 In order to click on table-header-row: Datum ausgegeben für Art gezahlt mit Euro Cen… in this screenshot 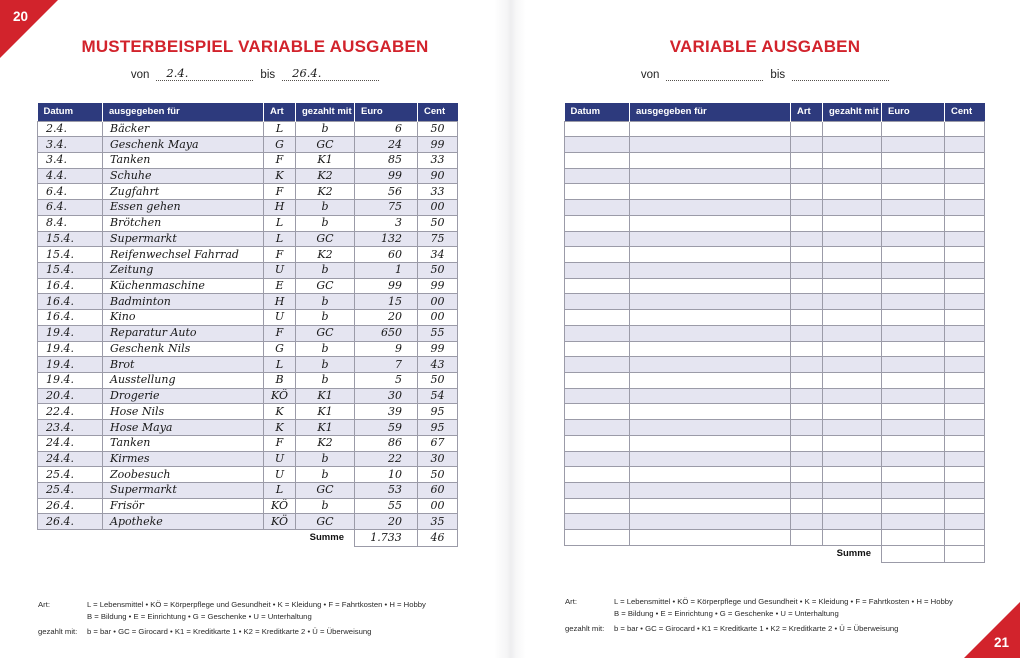, I will do `click(774, 112)`.